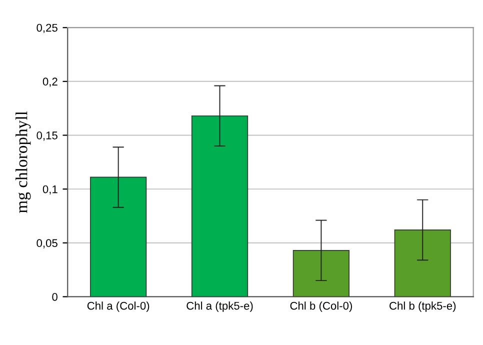  What do you see at coordinates (23, 162) in the screenshot?
I see `y-axis-title: mg chlorophyll` at bounding box center [23, 162].